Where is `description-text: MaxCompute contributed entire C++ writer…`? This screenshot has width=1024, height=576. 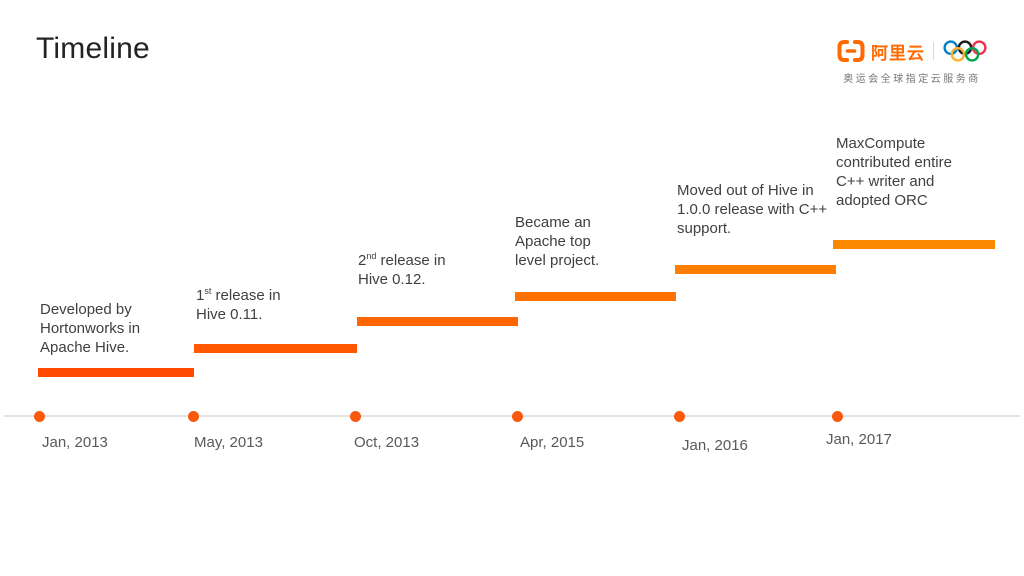
description-text: MaxCompute contributed entire C++ writer… is located at coordinates (894, 172).